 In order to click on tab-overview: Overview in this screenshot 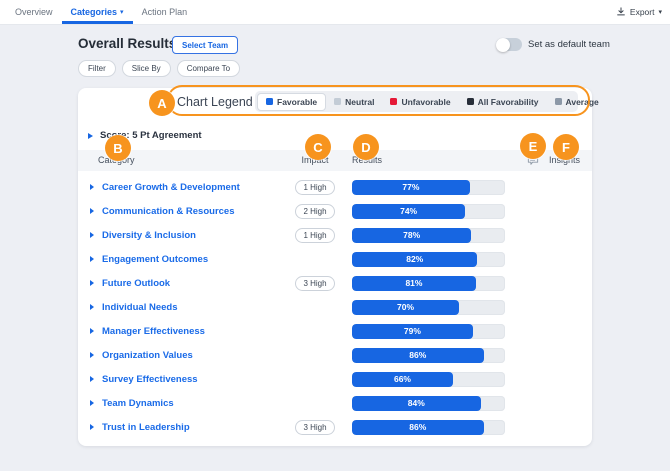, I will do `click(34, 12)`.